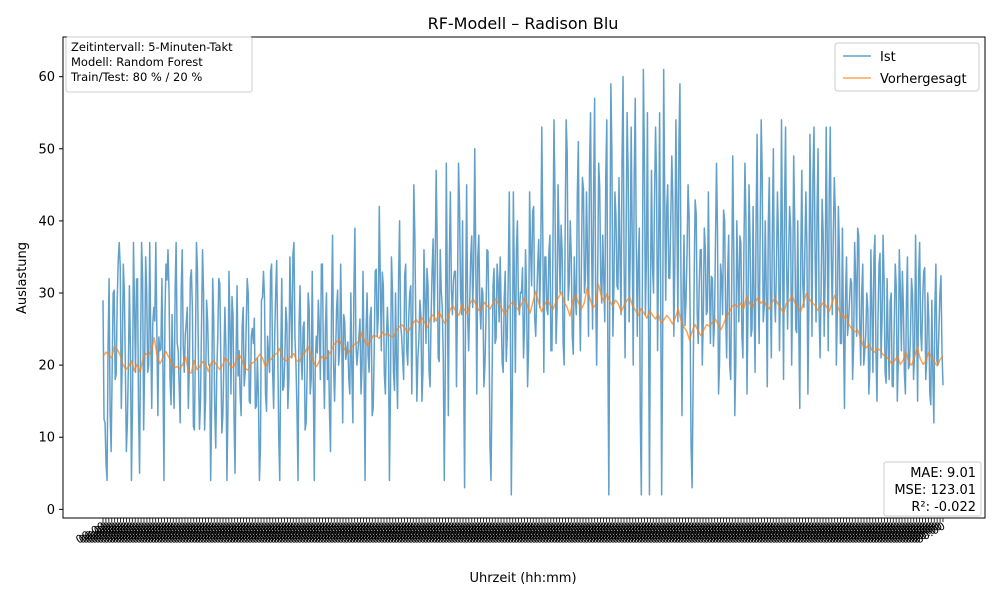 This screenshot has height=604, width=1000. I want to click on x-axis-label: Uhrzeit (hh:mm), so click(522, 578).